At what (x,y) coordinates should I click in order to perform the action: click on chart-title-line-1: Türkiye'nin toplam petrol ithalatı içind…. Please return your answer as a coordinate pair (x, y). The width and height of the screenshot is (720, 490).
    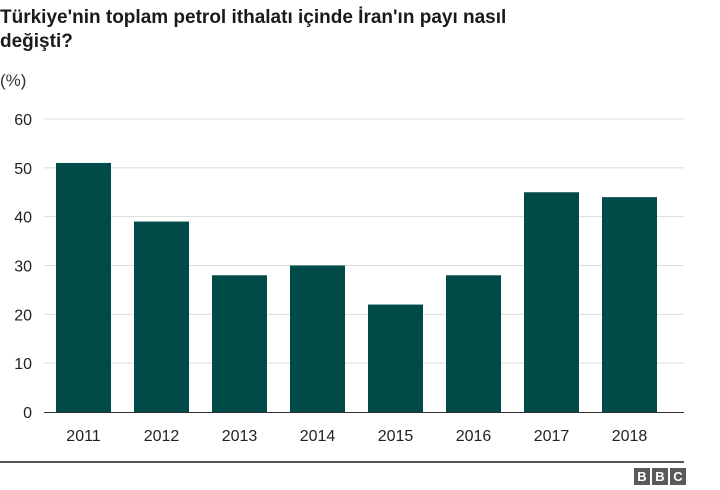
    Looking at the image, I should click on (253, 17).